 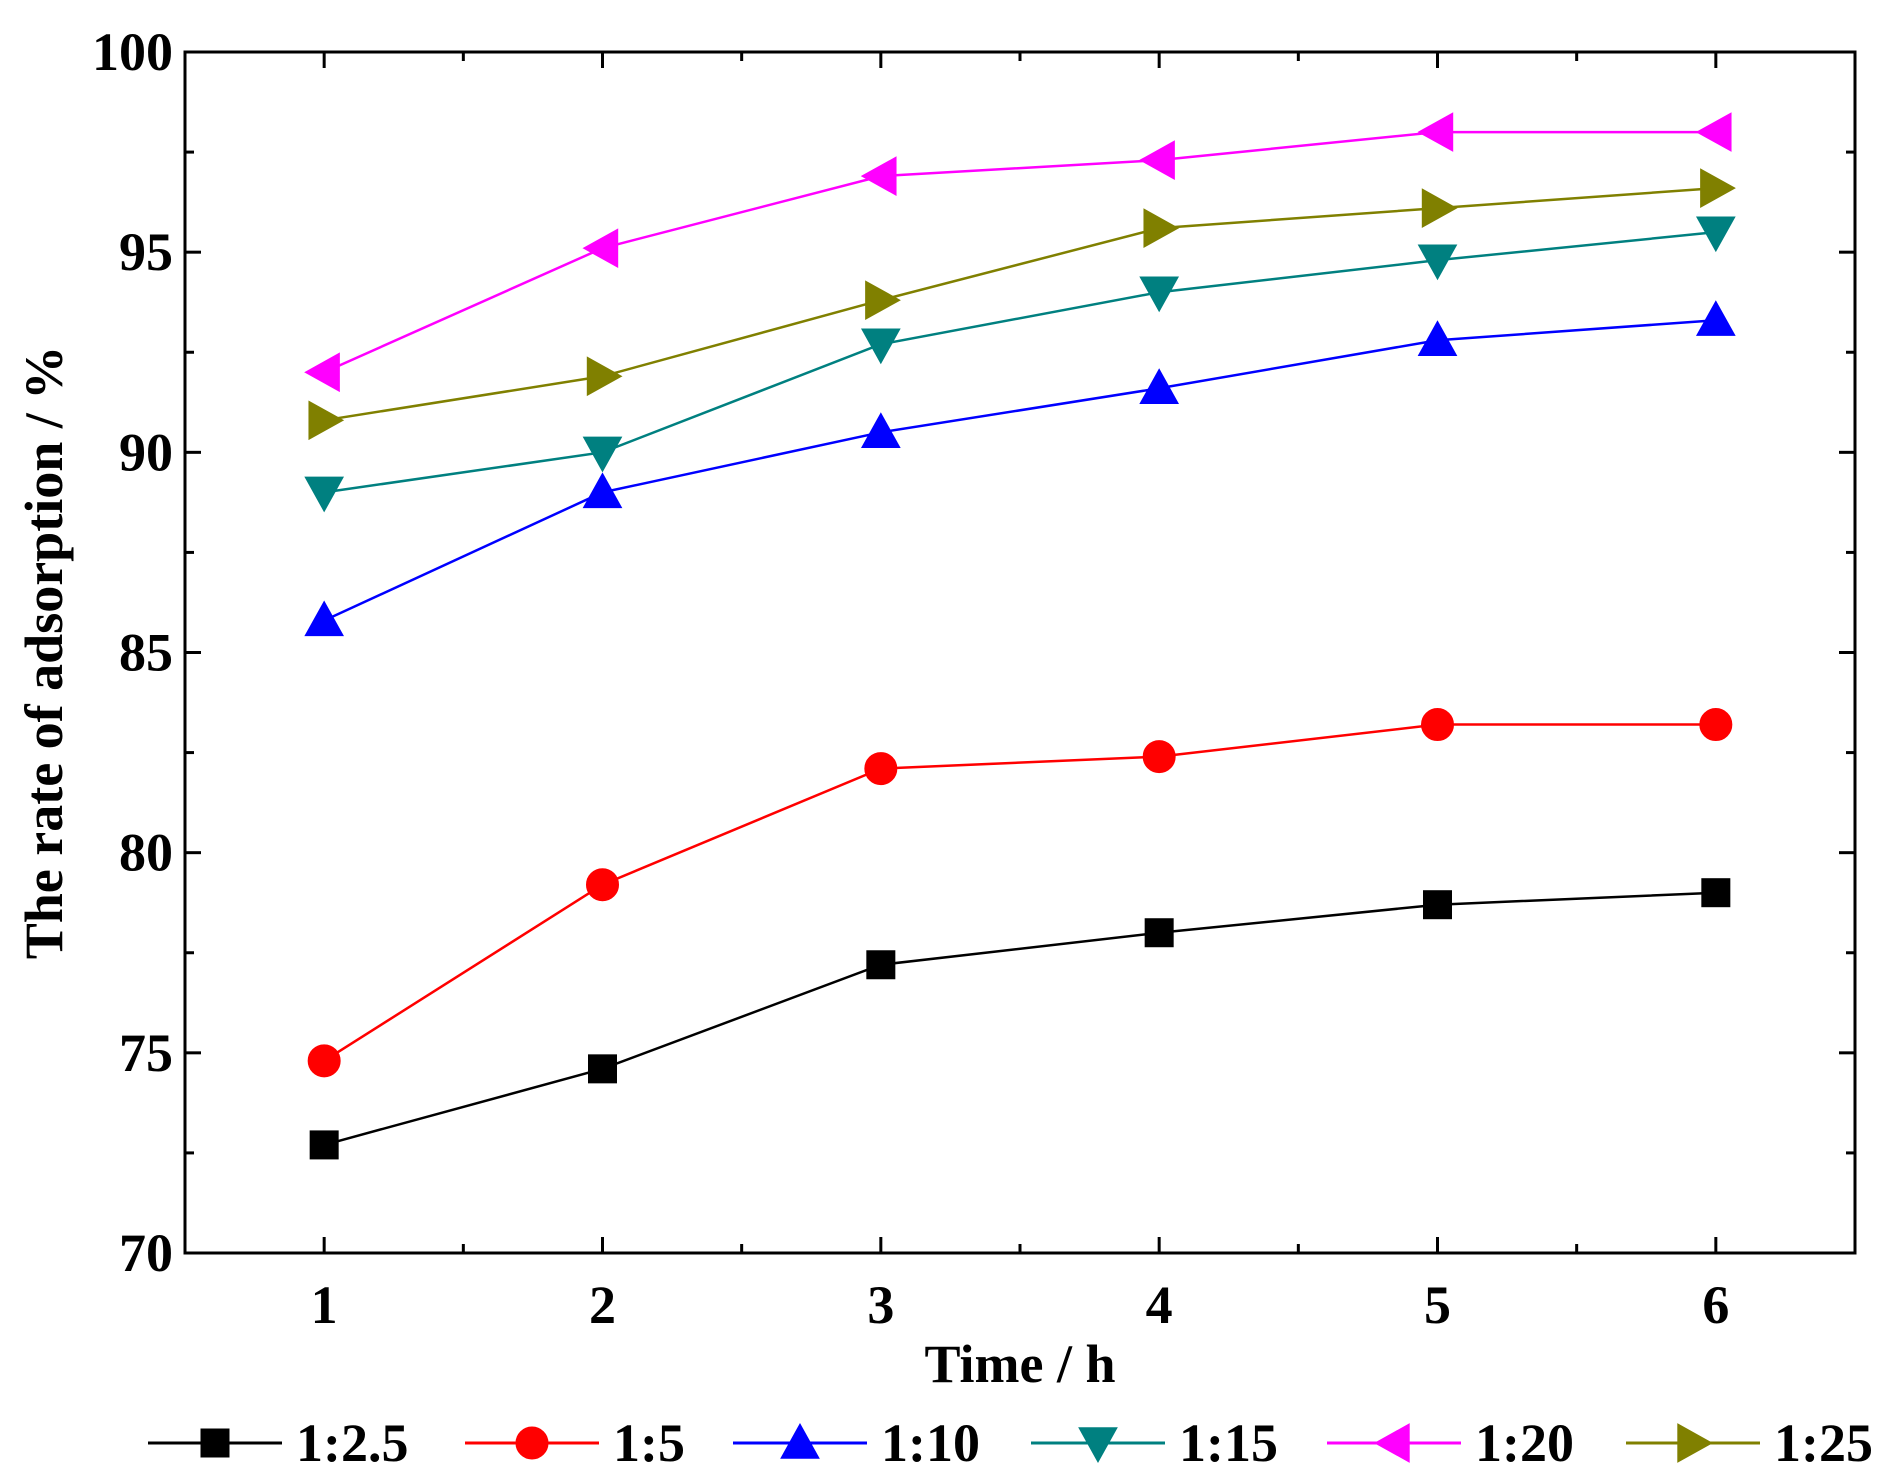 What do you see at coordinates (146, 1253) in the screenshot?
I see `y-tick-label: 70` at bounding box center [146, 1253].